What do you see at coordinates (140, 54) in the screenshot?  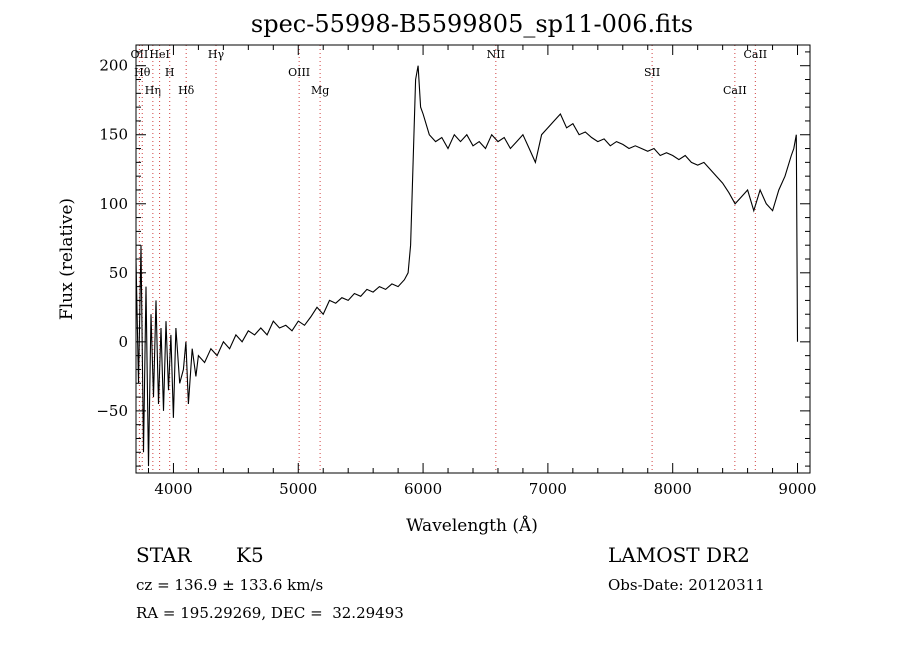 I see `line-marker-label: OII` at bounding box center [140, 54].